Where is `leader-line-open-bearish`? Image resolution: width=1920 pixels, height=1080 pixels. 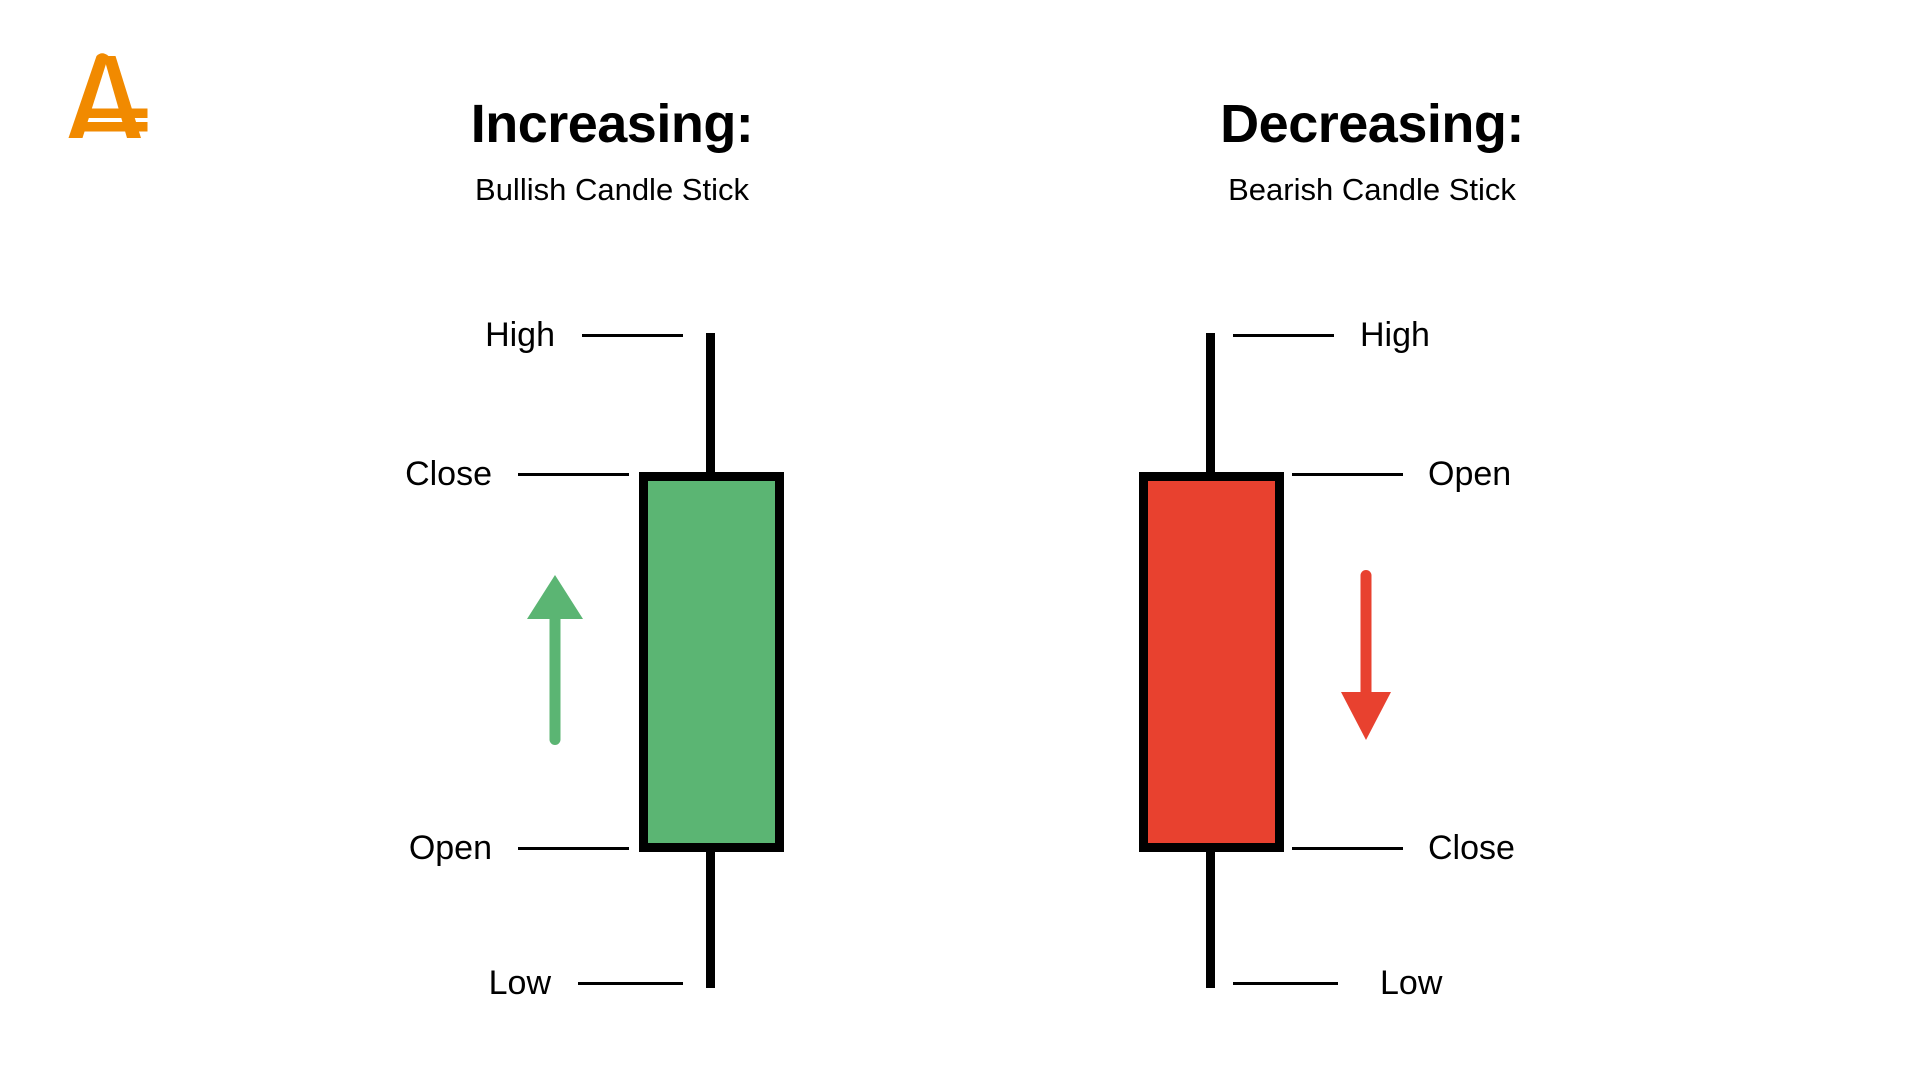
leader-line-open-bearish is located at coordinates (1347, 474).